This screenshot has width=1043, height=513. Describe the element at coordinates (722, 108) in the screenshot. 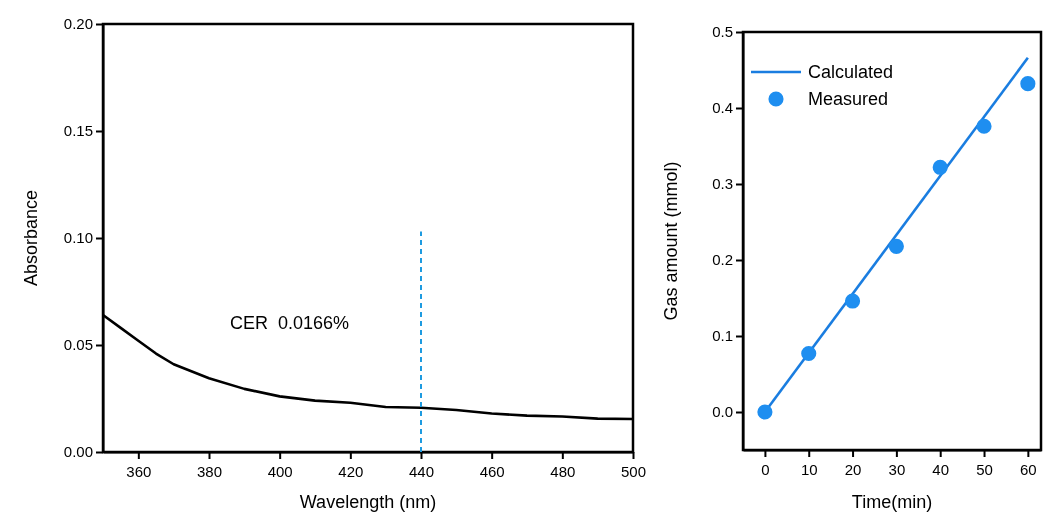

I see `y-tick-label: 0.4` at that location.